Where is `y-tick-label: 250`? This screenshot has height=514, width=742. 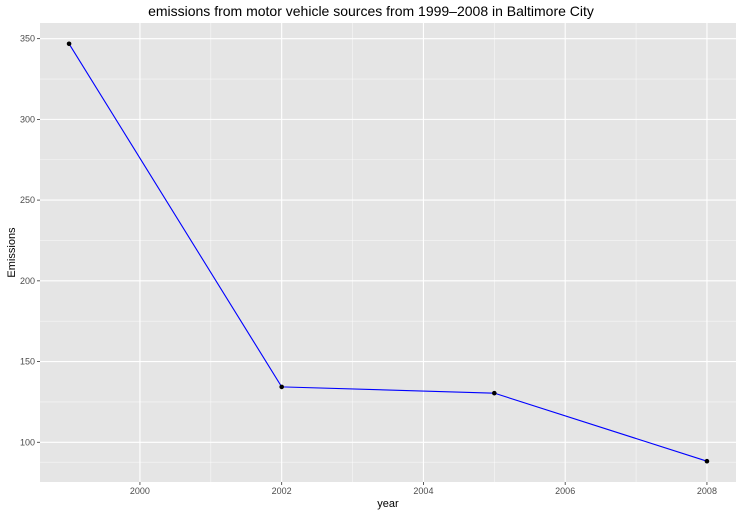 y-tick-label: 250 is located at coordinates (27, 200).